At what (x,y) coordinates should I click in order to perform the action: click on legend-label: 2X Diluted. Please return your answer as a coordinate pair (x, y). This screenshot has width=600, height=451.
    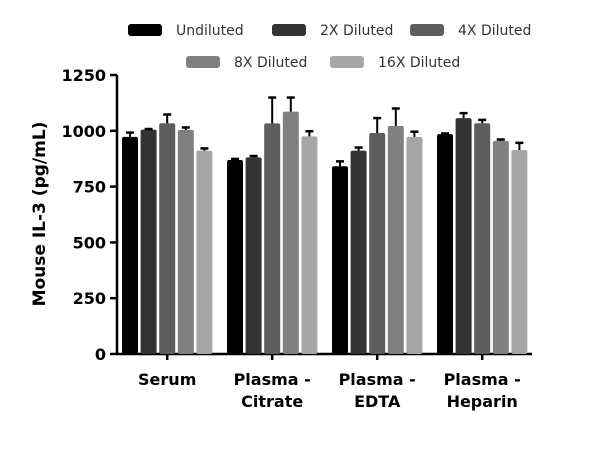
    Looking at the image, I should click on (356, 31).